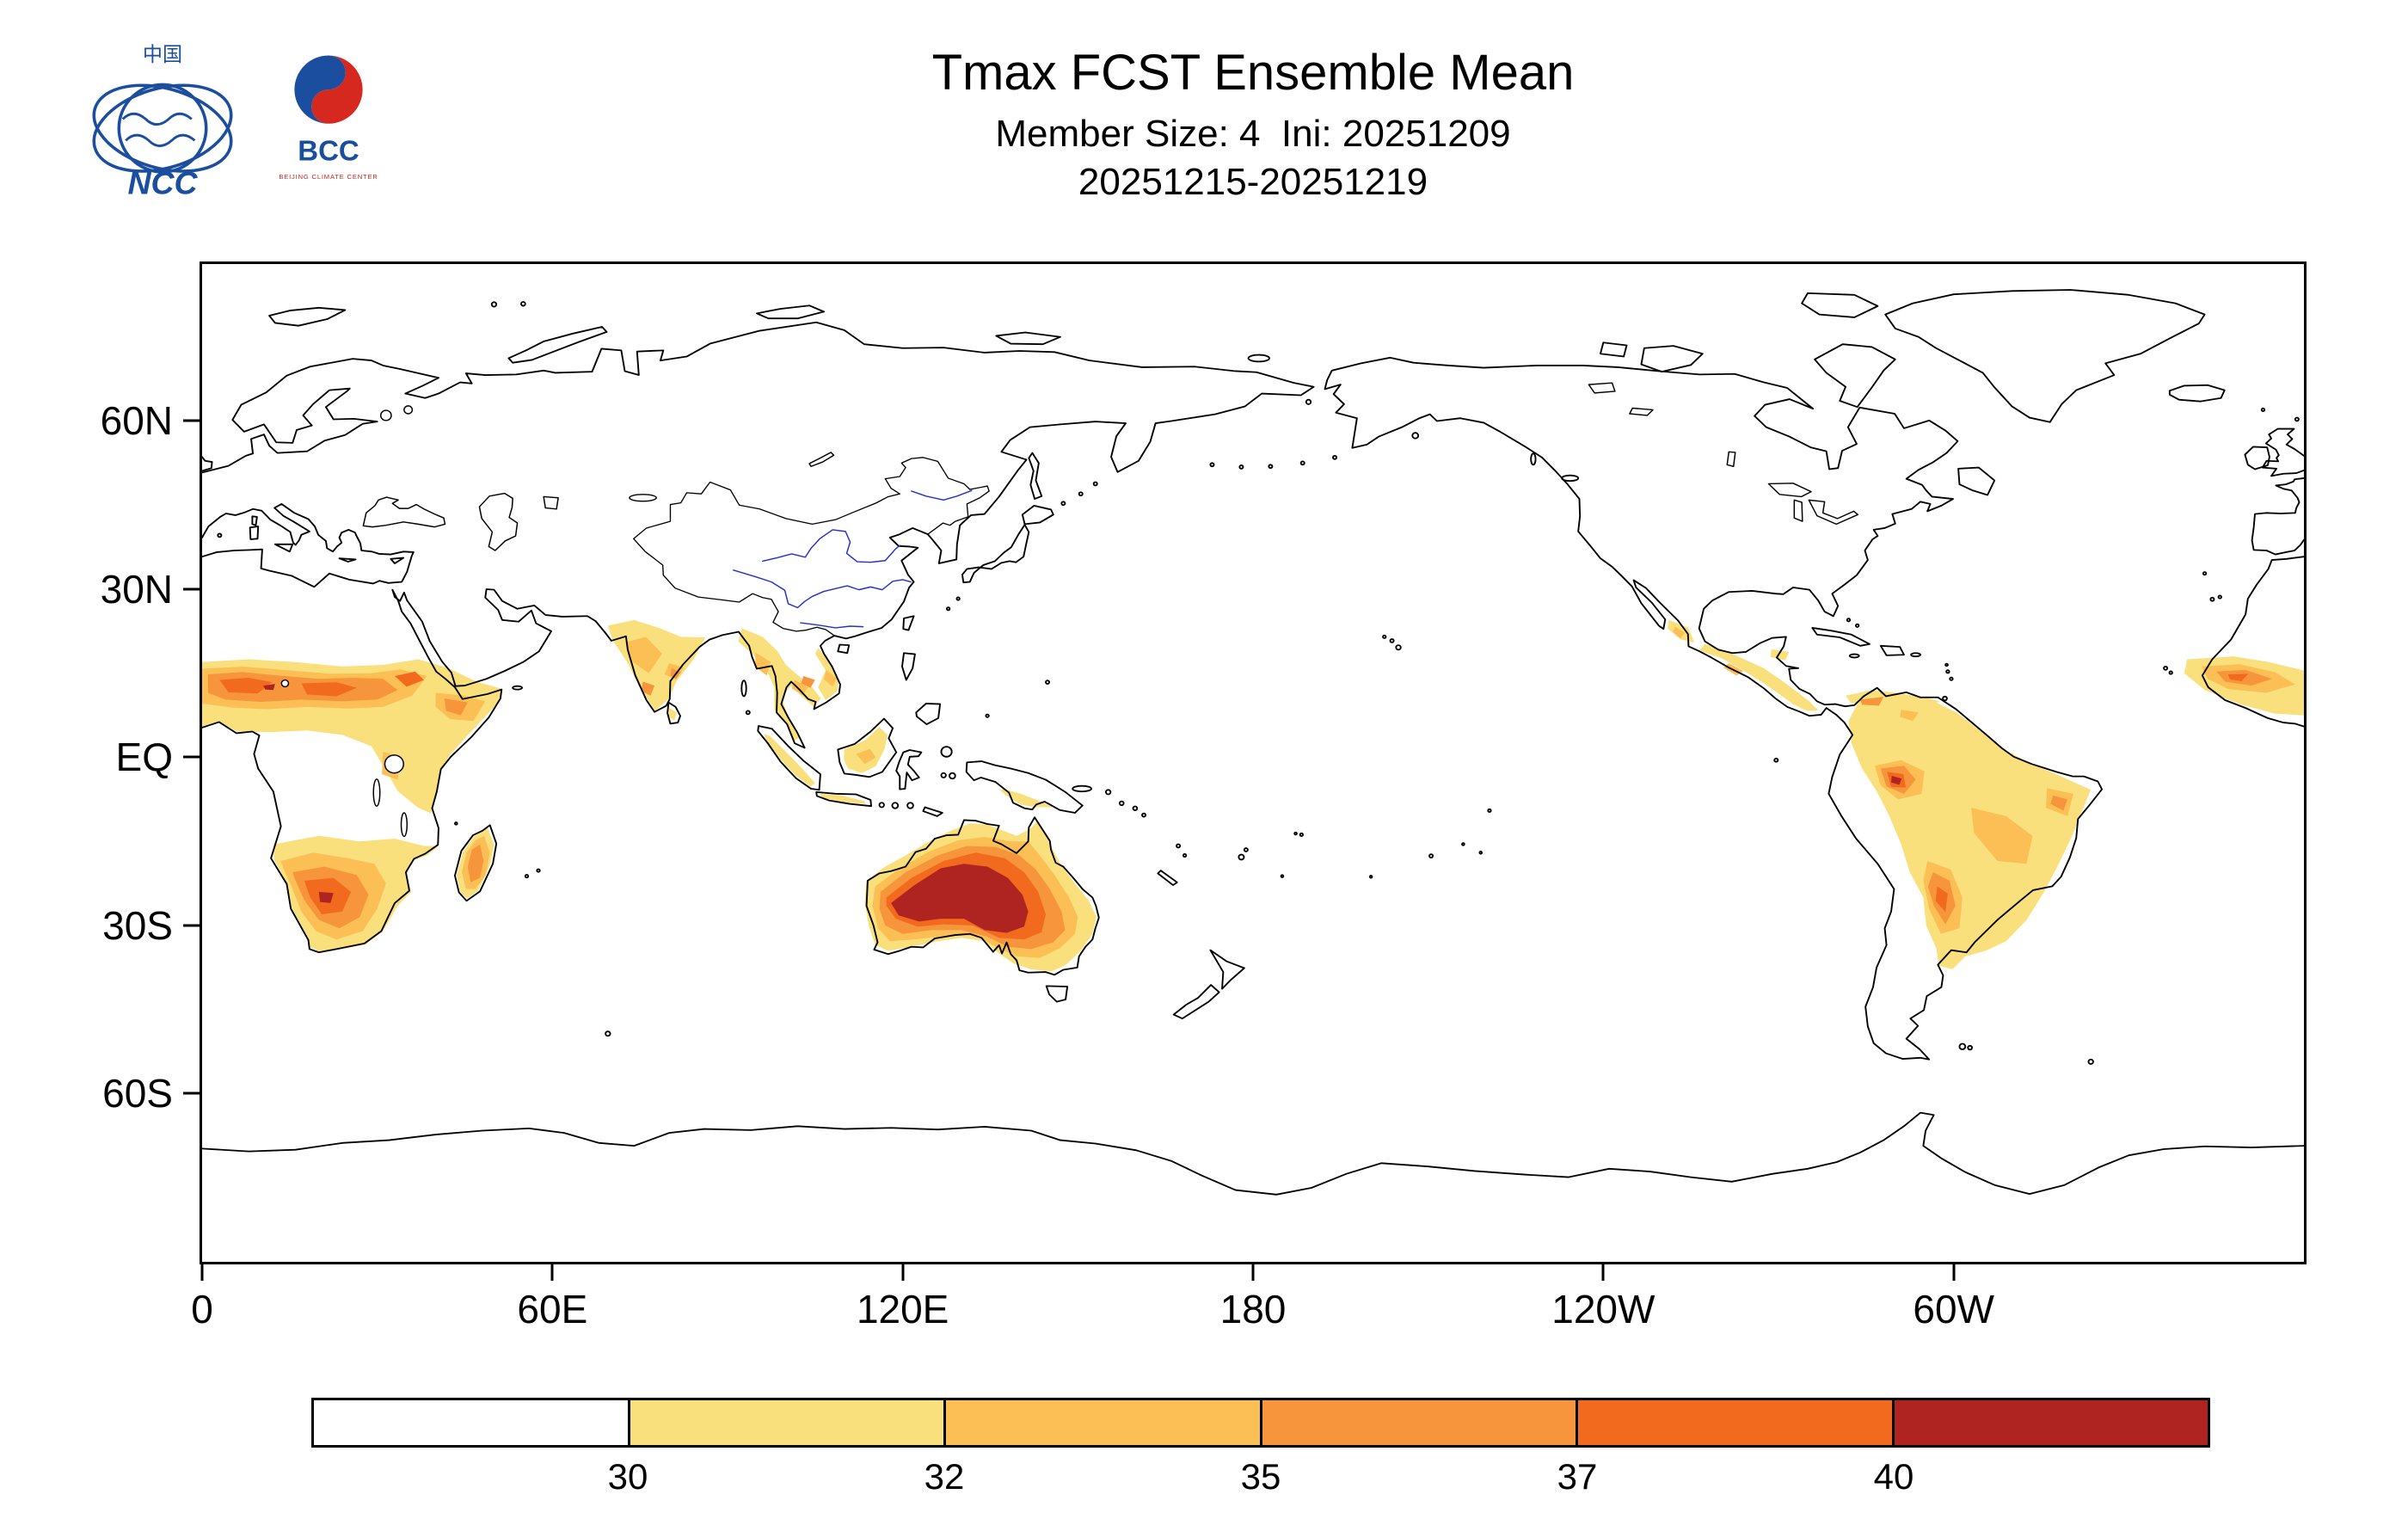  What do you see at coordinates (328, 177) in the screenshot?
I see `bcc-caption-text: BEIJING CLIMATE CENTER` at bounding box center [328, 177].